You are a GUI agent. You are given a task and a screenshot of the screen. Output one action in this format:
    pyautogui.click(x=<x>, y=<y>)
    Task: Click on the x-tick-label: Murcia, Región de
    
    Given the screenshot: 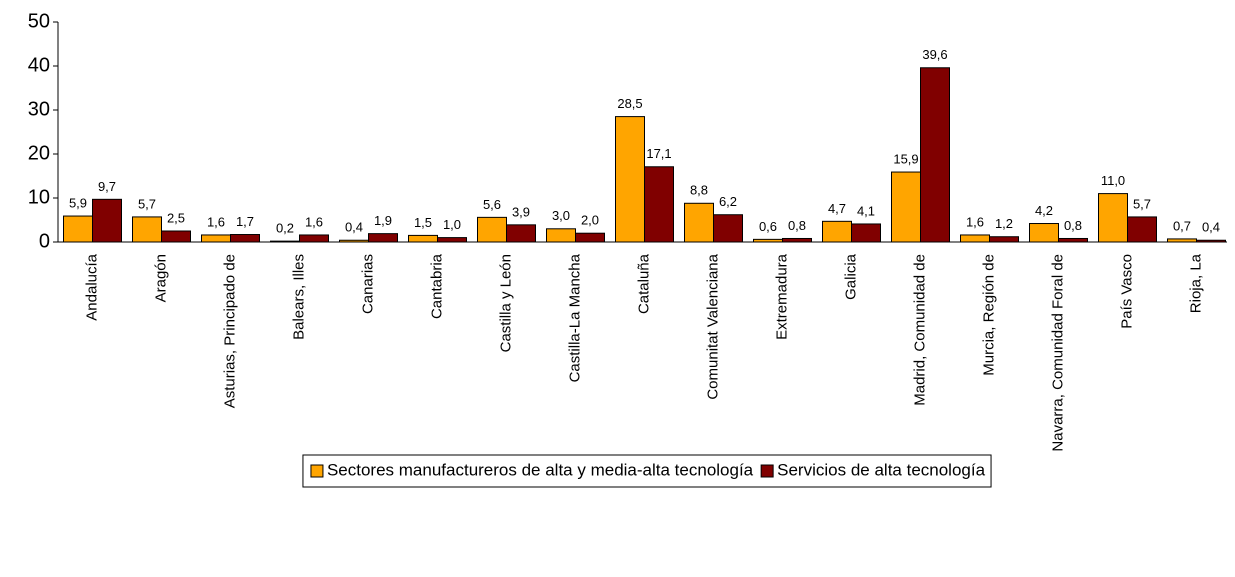 What is the action you would take?
    pyautogui.click(x=988, y=315)
    